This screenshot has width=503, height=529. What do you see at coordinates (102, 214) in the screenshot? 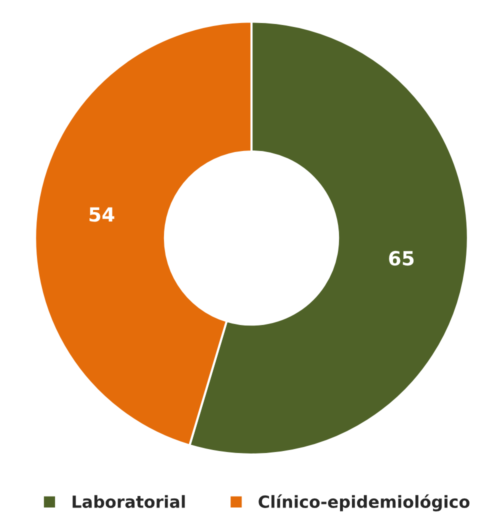
I see `data-label: 54` at bounding box center [102, 214].